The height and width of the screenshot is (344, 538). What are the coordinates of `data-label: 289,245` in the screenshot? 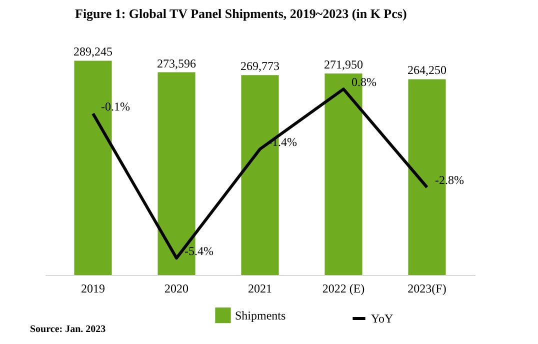 It's located at (93, 51).